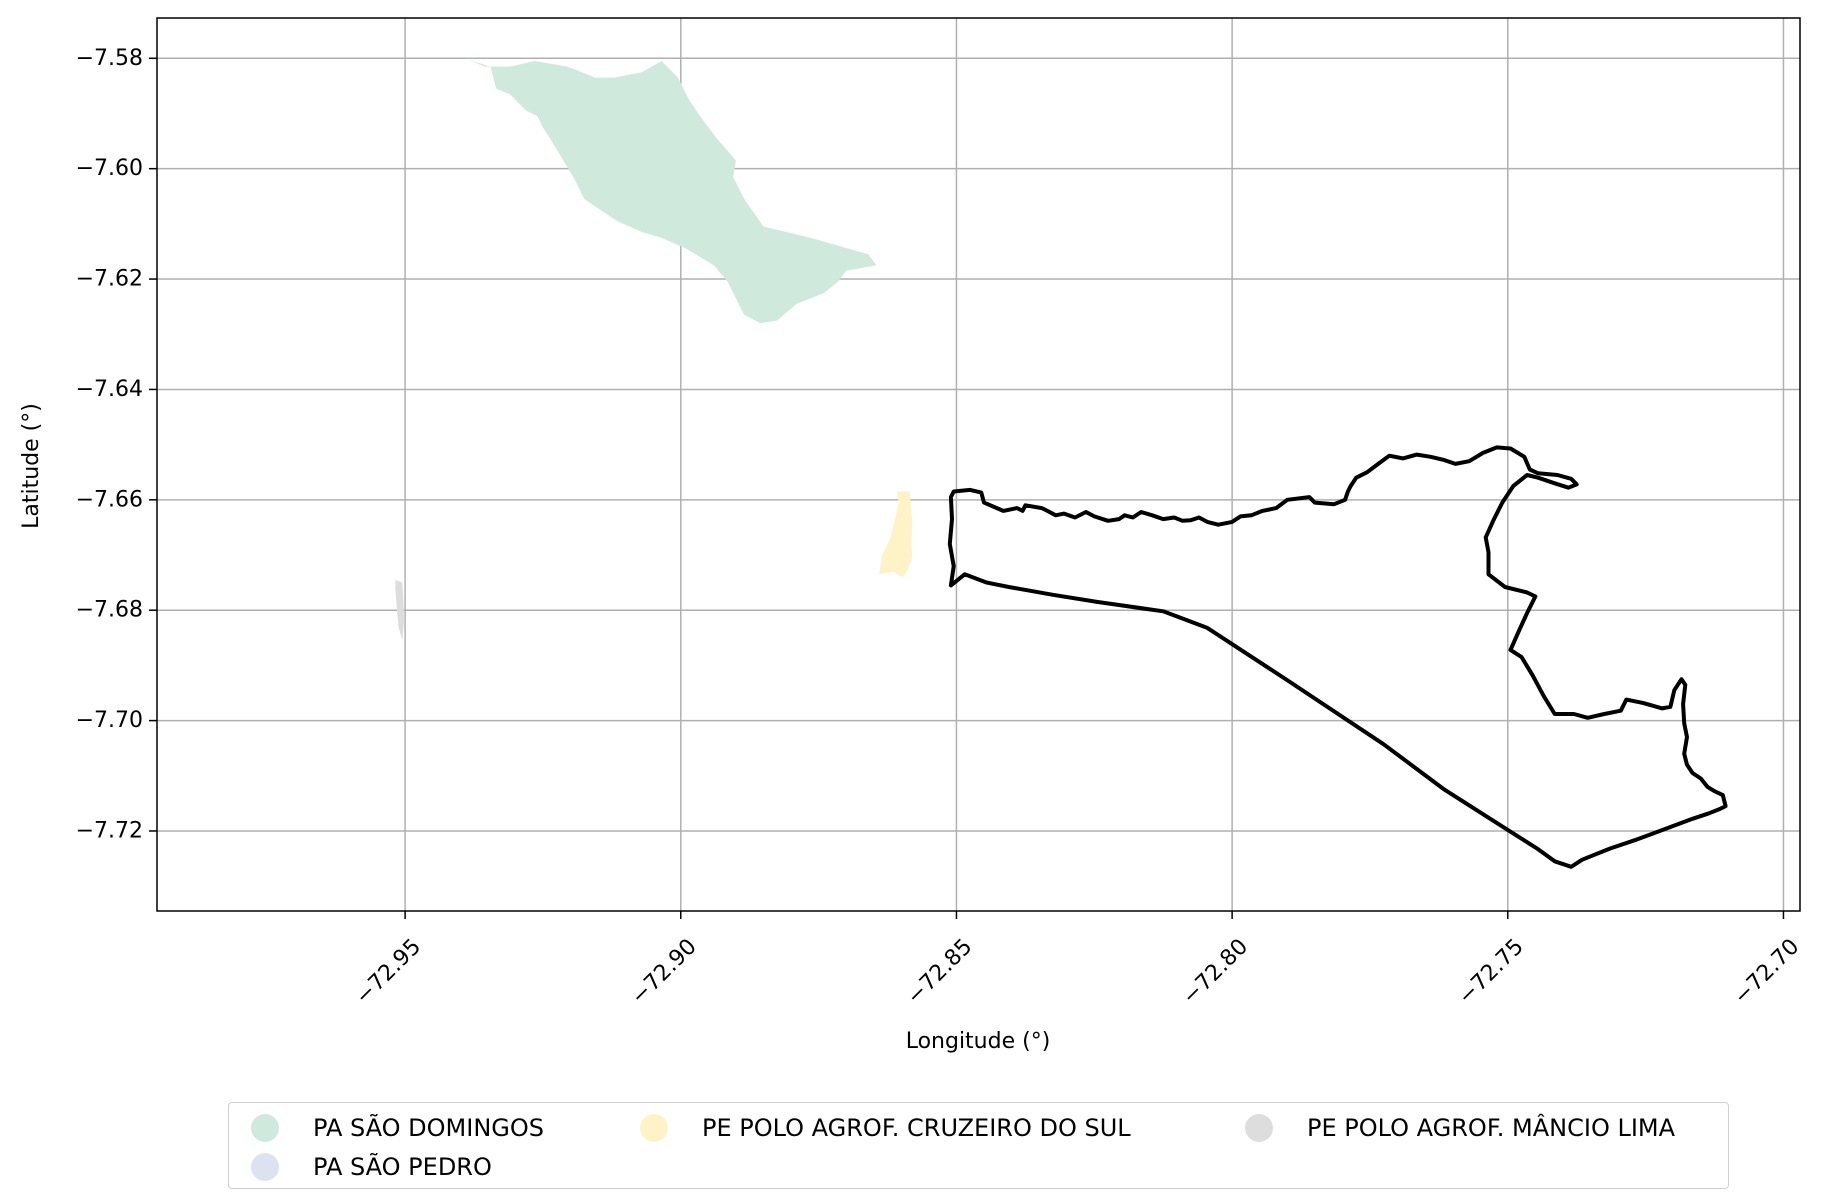 This screenshot has height=1202, width=1831. What do you see at coordinates (109, 720) in the screenshot?
I see `y-tick-label: −7.70` at bounding box center [109, 720].